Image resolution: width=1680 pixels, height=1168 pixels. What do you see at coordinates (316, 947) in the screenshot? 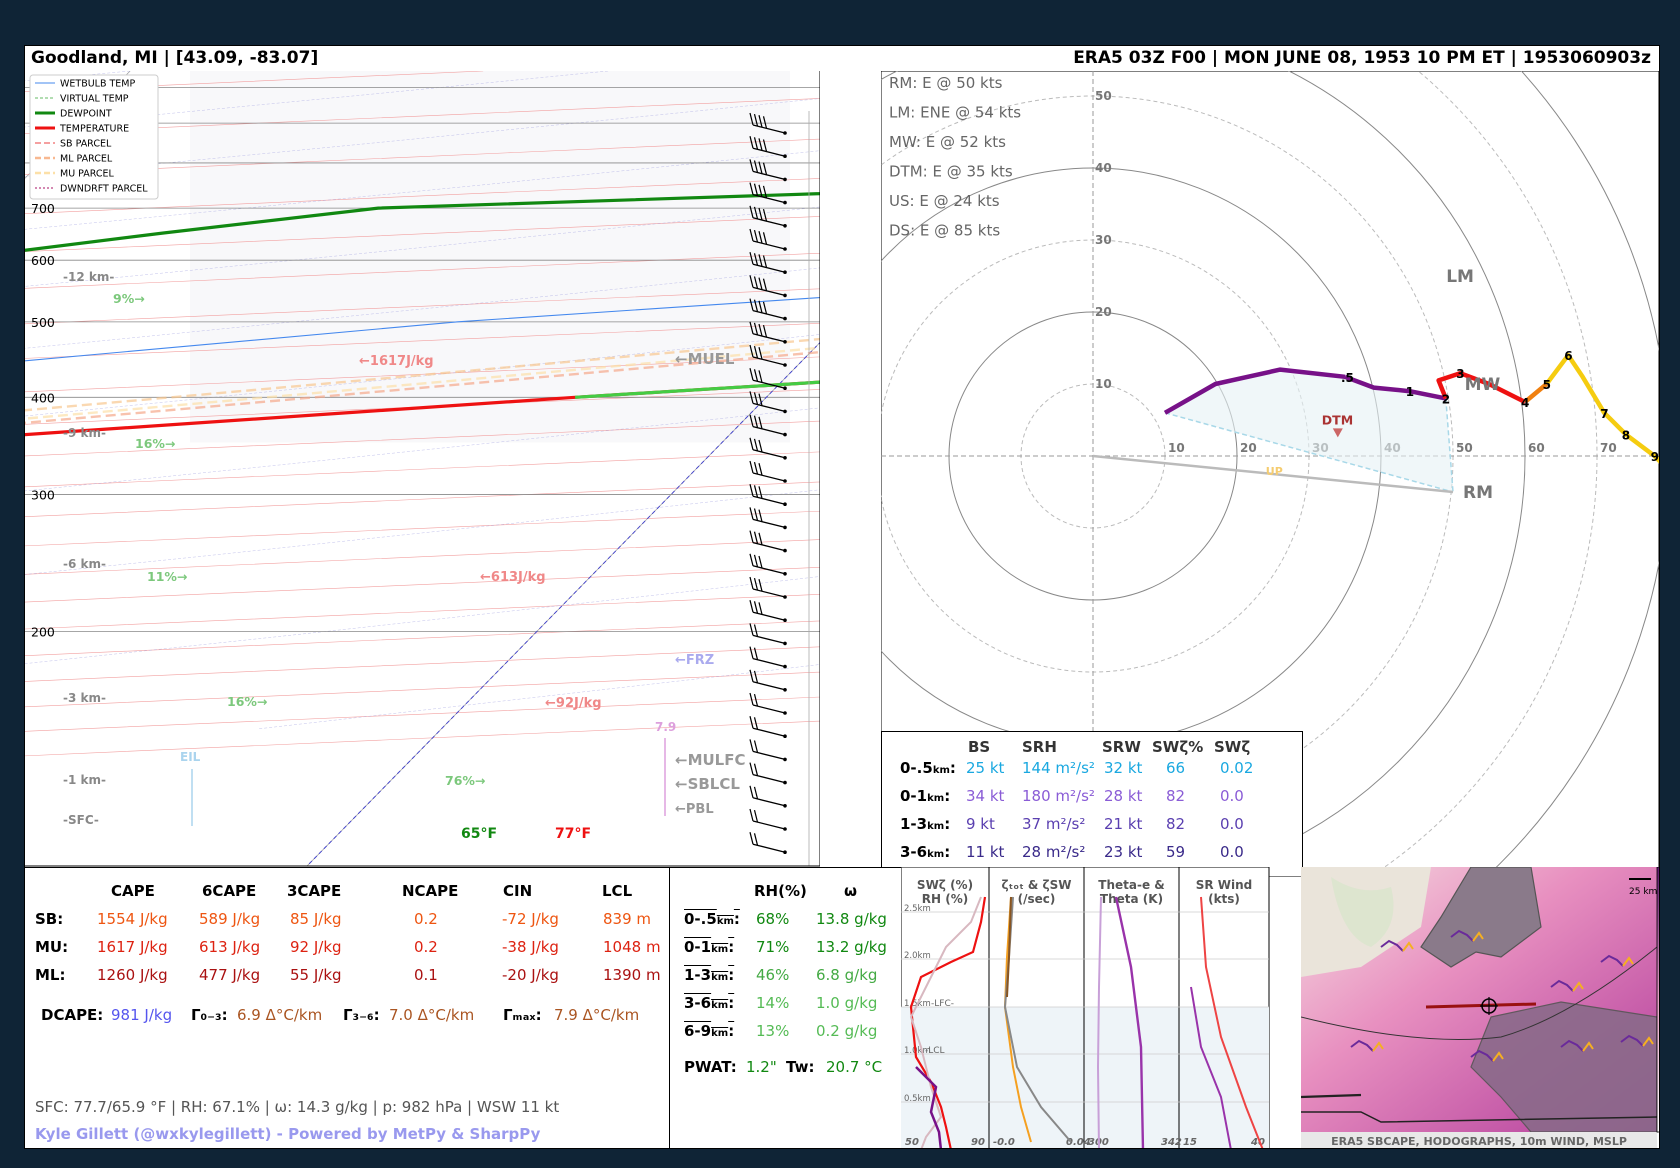
I see `thermo-value: 92 J/kg` at bounding box center [316, 947].